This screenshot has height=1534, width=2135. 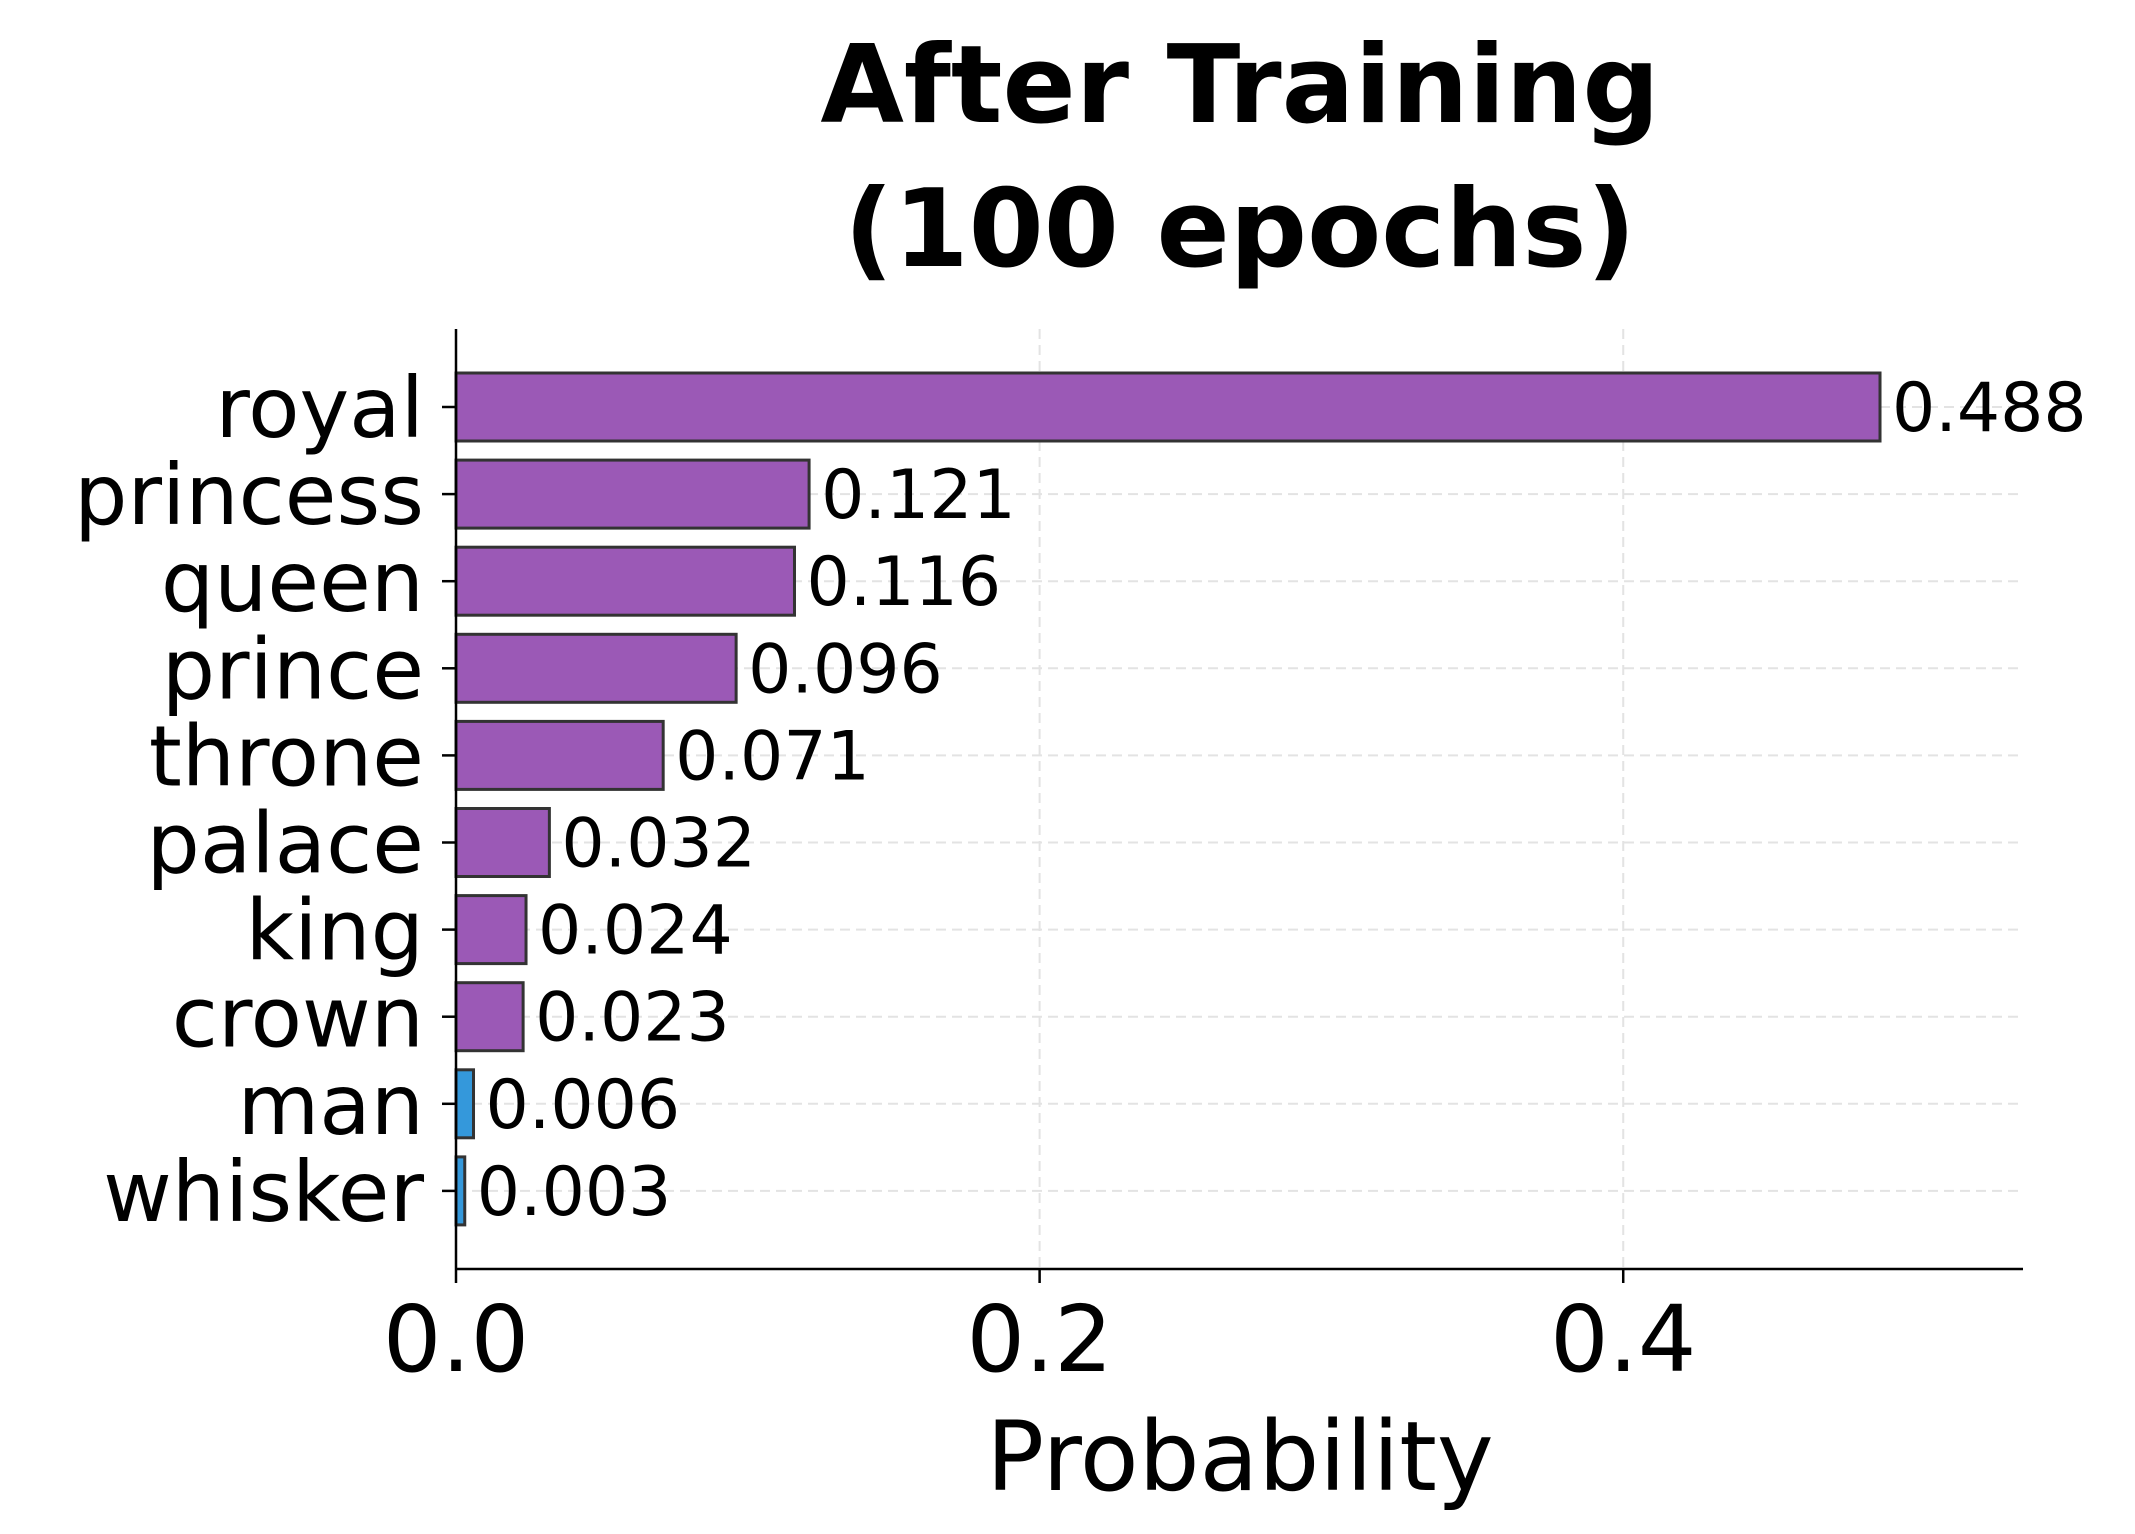 What do you see at coordinates (1039, 1339) in the screenshot?
I see `x-tick-label: 0.2` at bounding box center [1039, 1339].